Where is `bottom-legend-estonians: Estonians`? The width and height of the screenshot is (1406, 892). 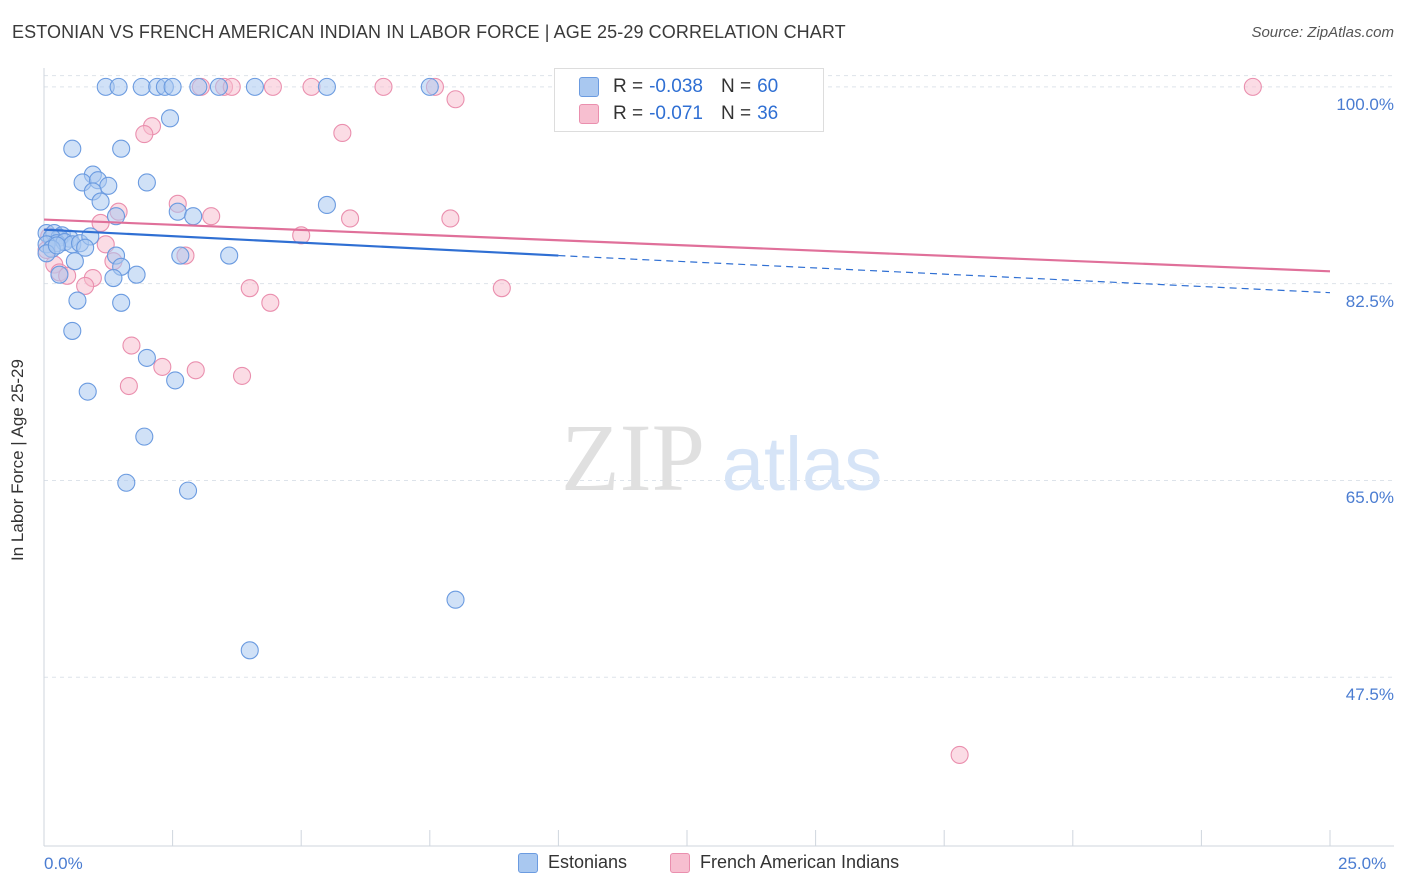
bottom-legend-estonians: Estonians is located at coordinates (572, 862).